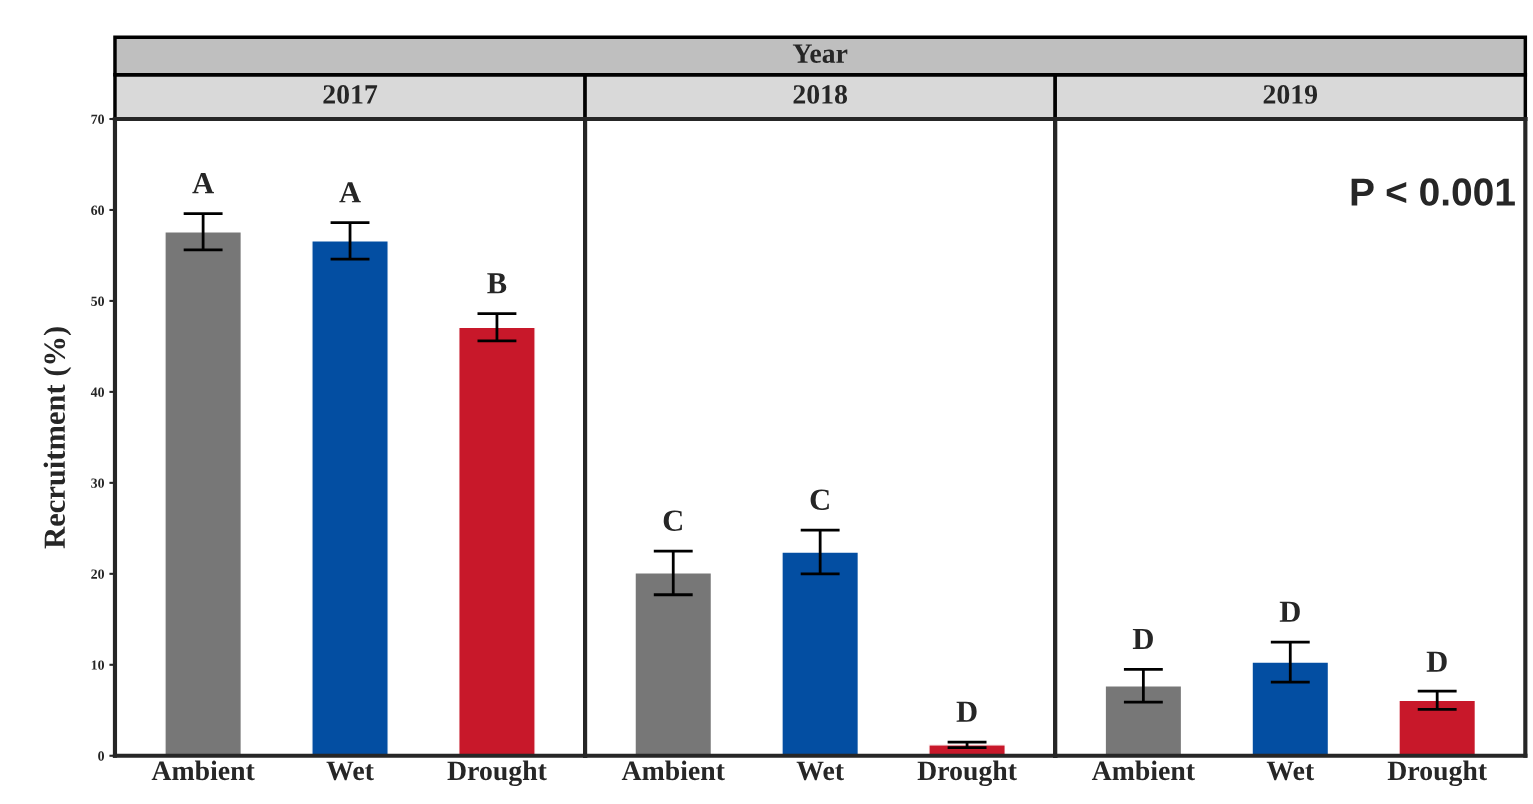 This screenshot has width=1533, height=804. Describe the element at coordinates (1290, 94) in the screenshot. I see `chart-title: 2019` at that location.